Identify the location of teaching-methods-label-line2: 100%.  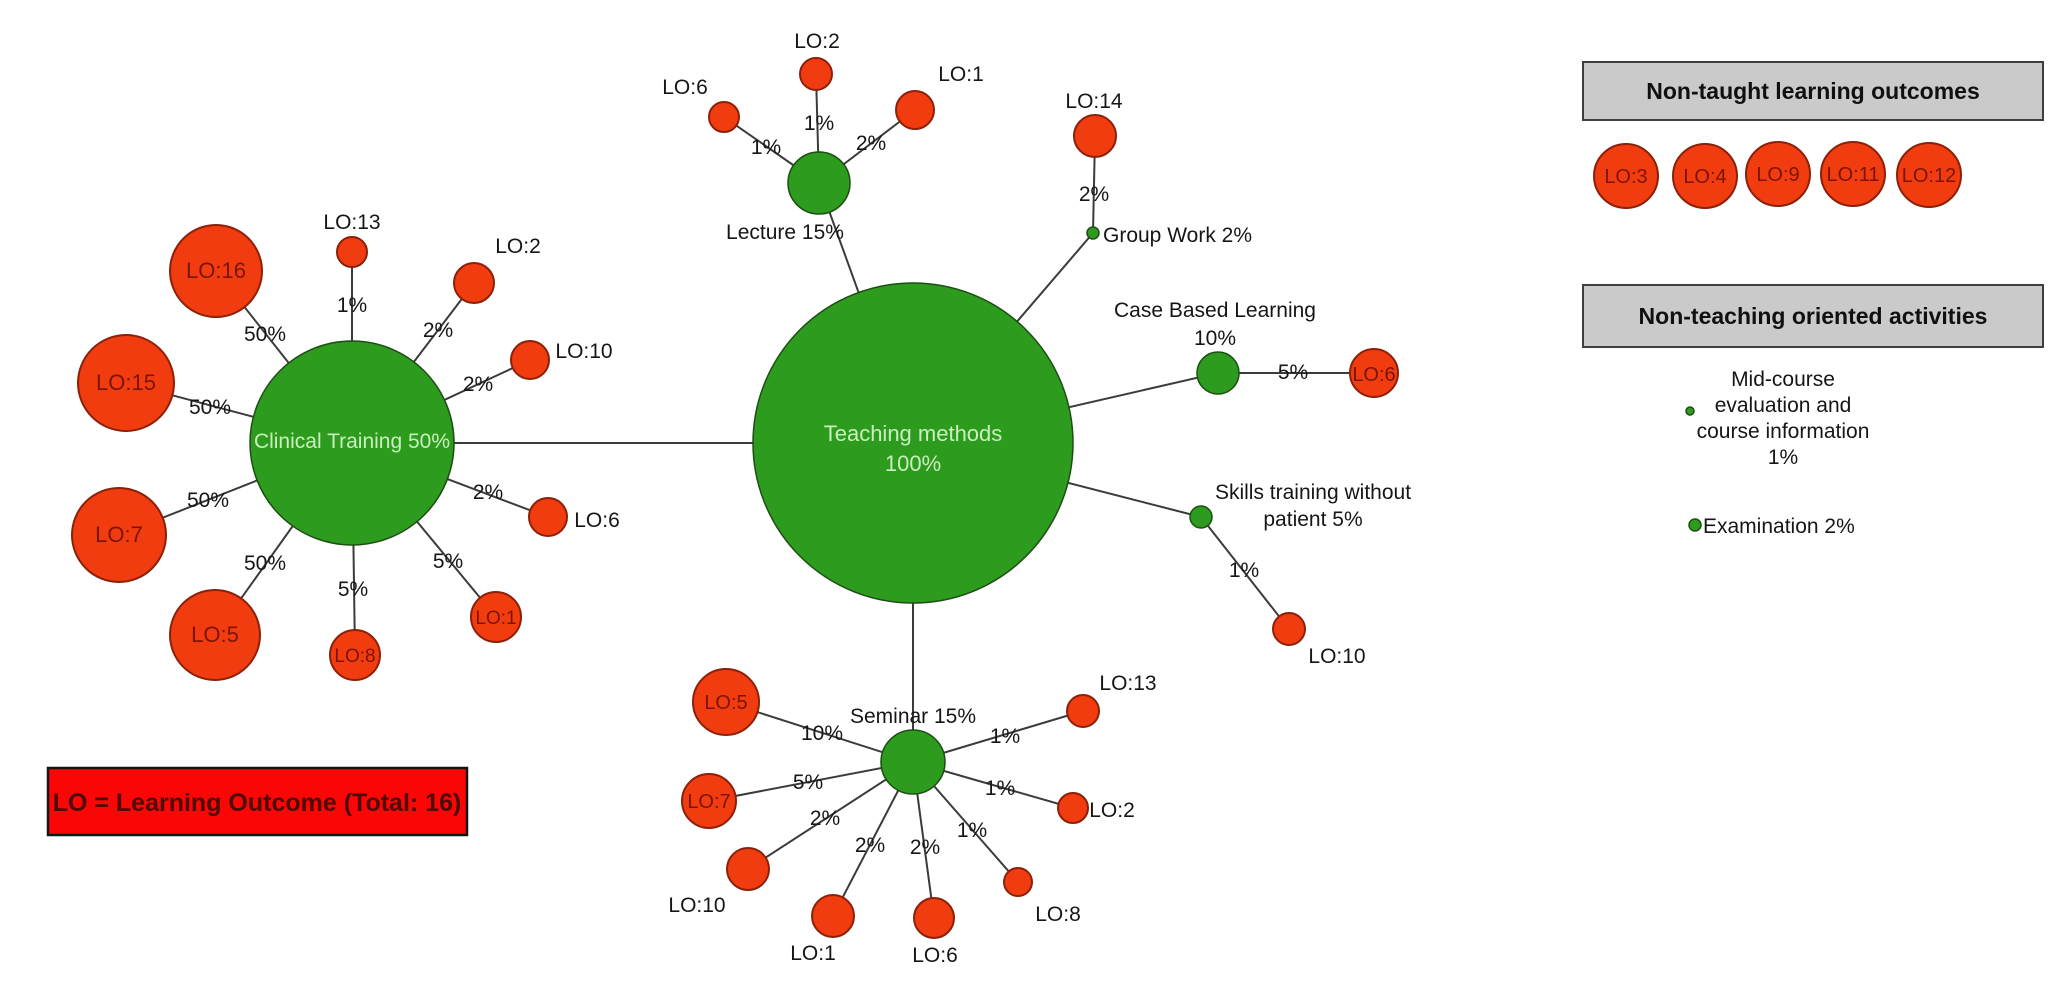
(913, 463).